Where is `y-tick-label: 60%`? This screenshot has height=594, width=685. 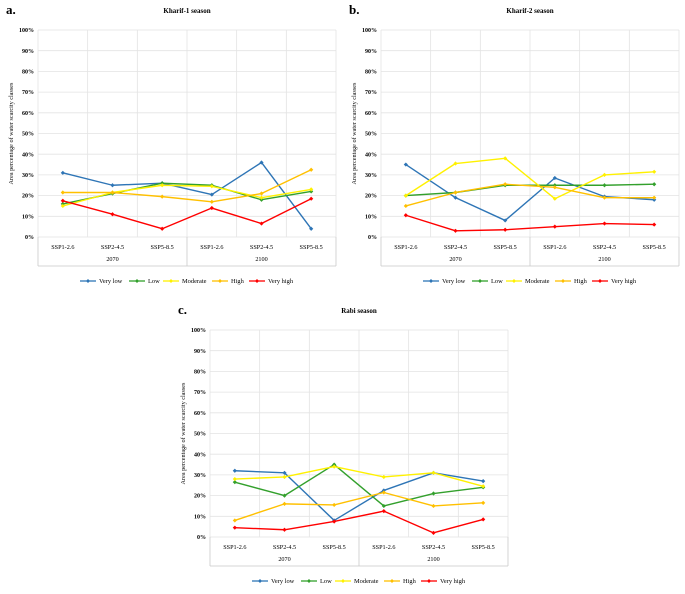
y-tick-label: 60% is located at coordinates (200, 414).